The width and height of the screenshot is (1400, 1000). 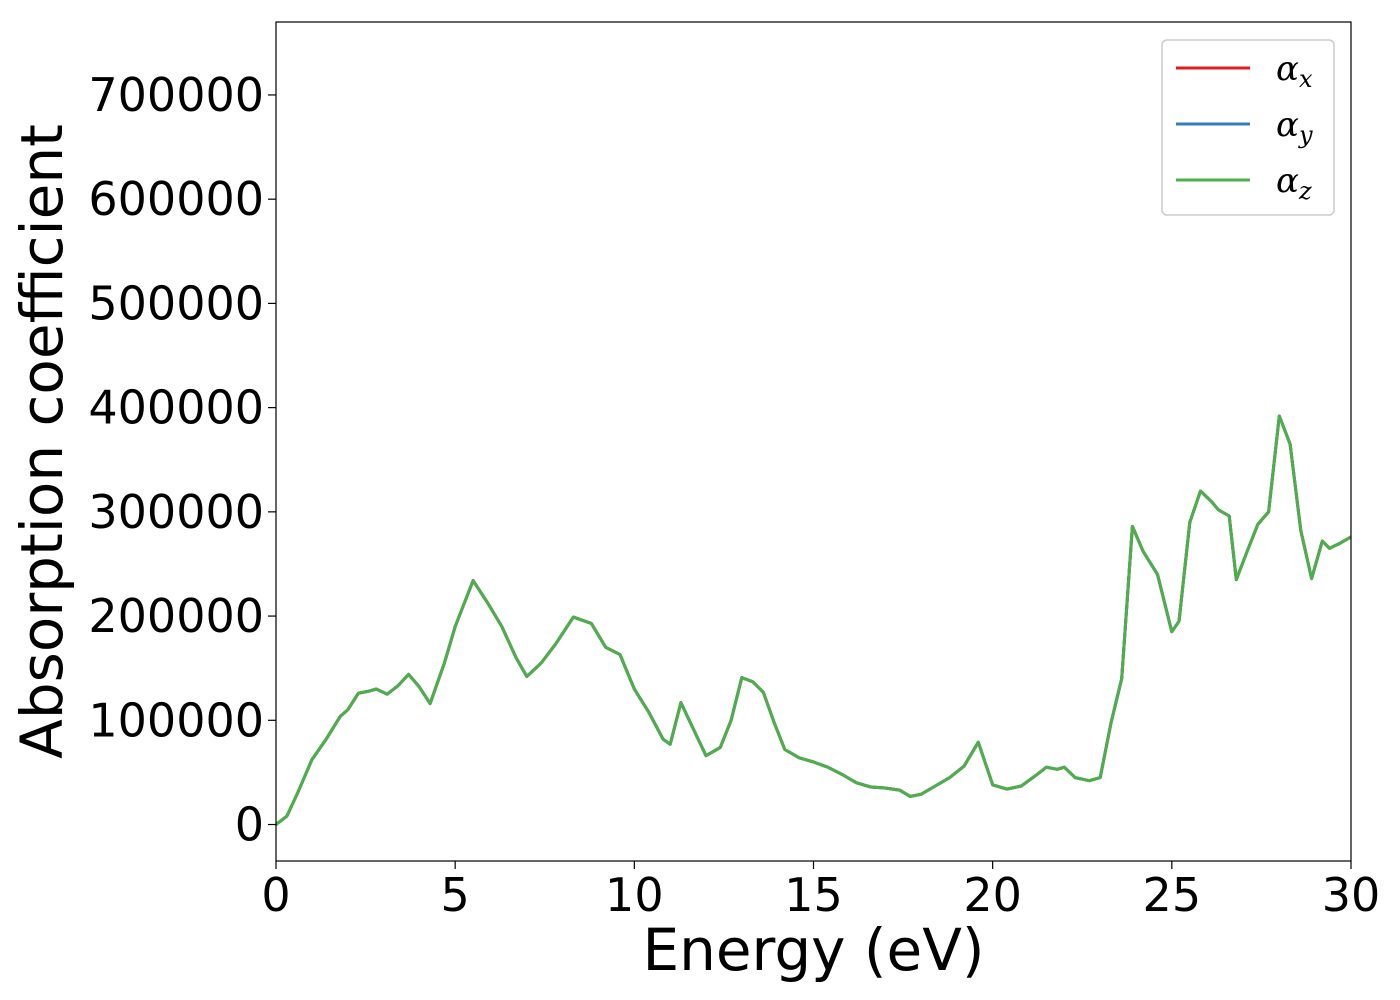 I want to click on x-tick-label: 5, so click(x=455, y=895).